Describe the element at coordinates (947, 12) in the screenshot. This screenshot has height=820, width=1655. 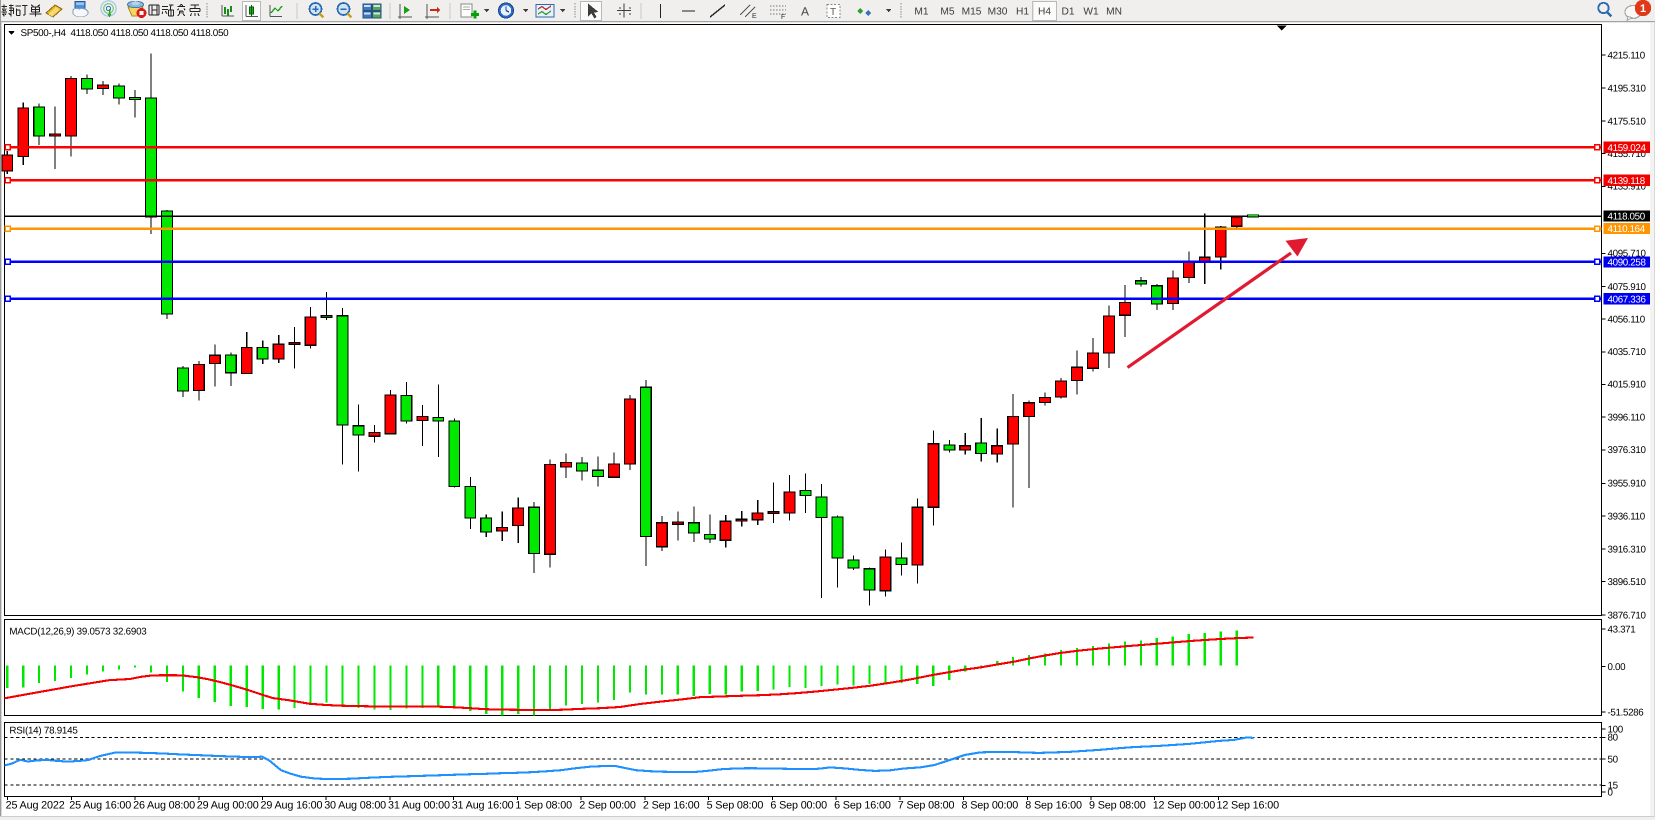
I see `svg-text: M5` at that location.